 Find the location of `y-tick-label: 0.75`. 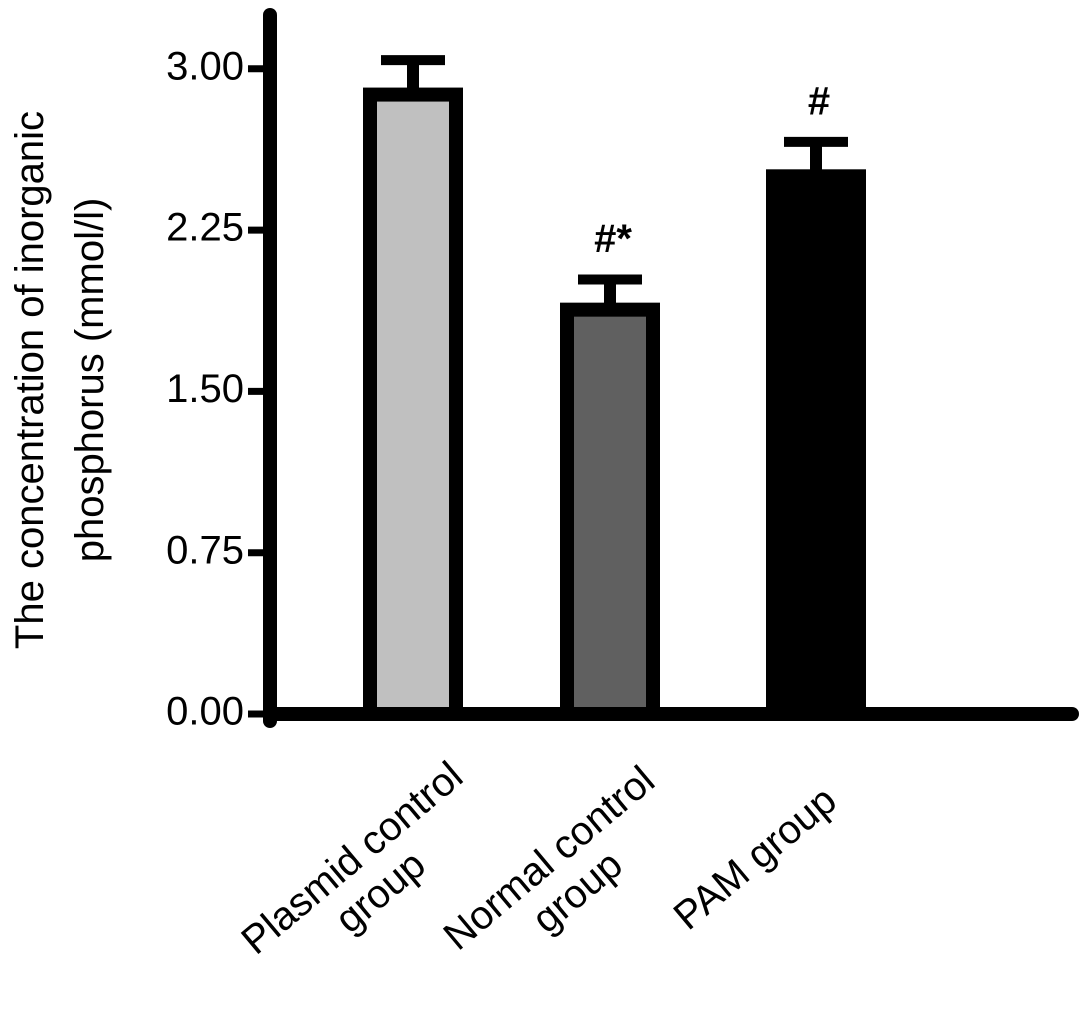

y-tick-label: 0.75 is located at coordinates (205, 550).